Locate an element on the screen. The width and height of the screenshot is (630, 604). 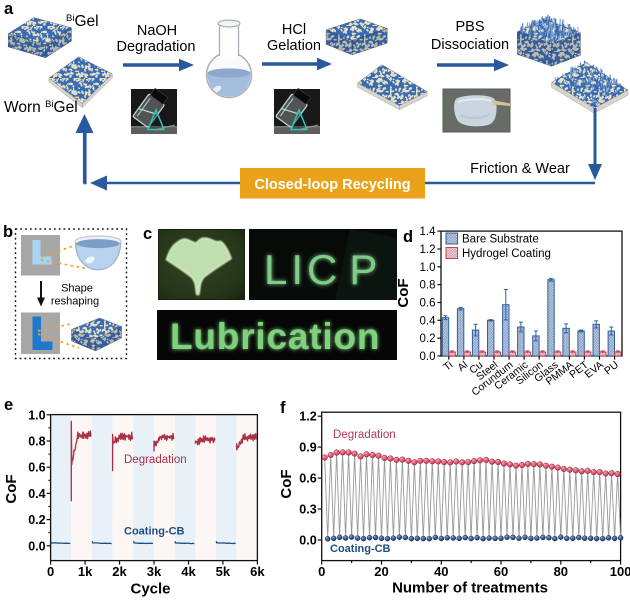
svg-text: Cycle is located at coordinates (150, 589).